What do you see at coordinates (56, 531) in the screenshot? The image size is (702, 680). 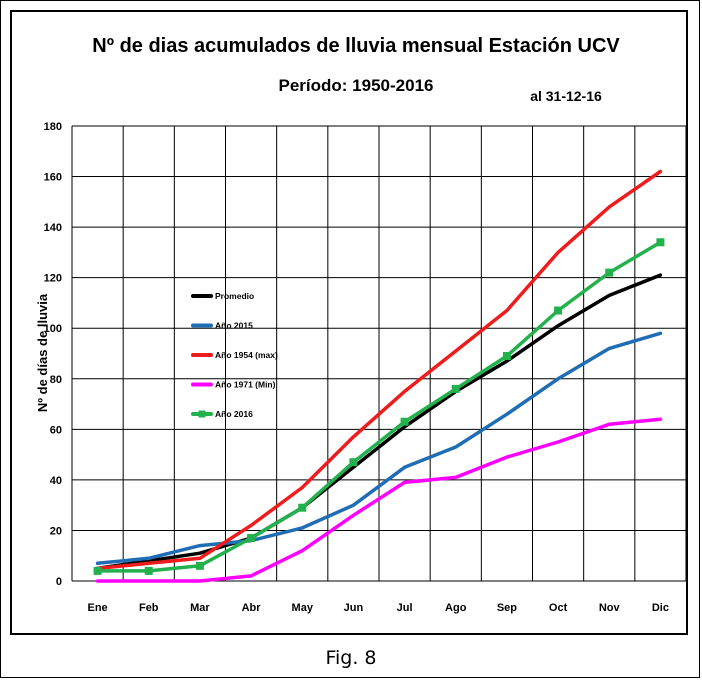 I see `y-tick-label: 20` at bounding box center [56, 531].